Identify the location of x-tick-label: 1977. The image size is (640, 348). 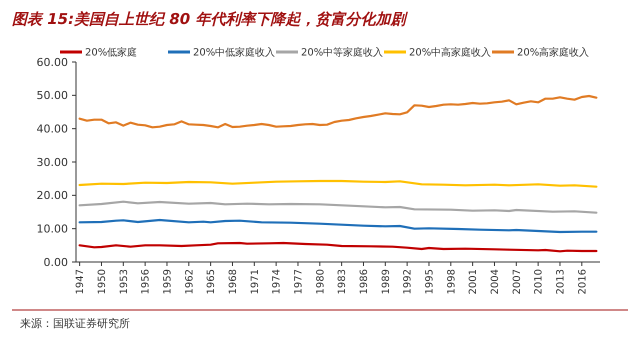
(298, 281).